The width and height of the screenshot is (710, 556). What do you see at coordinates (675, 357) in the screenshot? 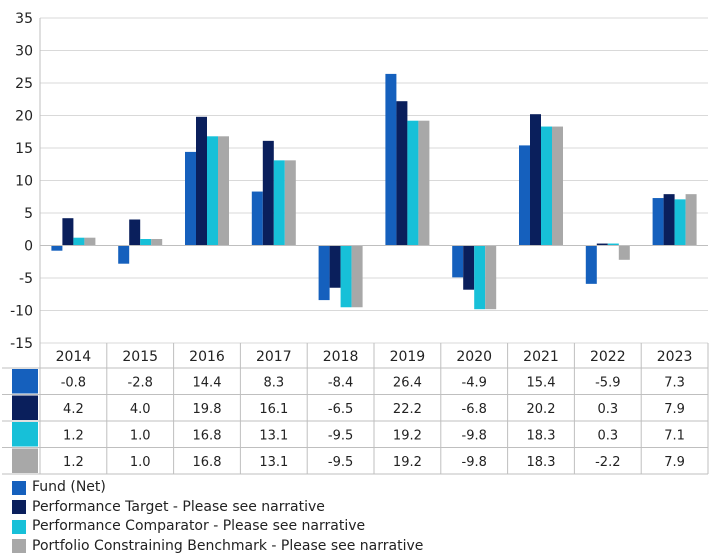
I see `x-tick-label: 2023` at bounding box center [675, 357].